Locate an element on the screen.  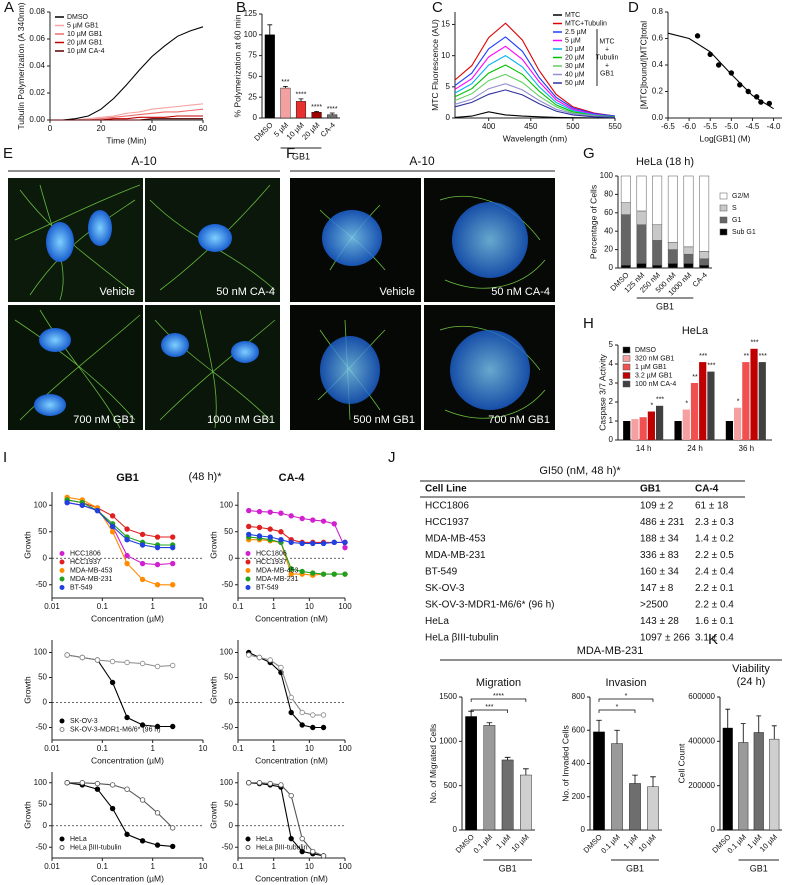
legend-label: 5 µM is located at coordinates (573, 40).